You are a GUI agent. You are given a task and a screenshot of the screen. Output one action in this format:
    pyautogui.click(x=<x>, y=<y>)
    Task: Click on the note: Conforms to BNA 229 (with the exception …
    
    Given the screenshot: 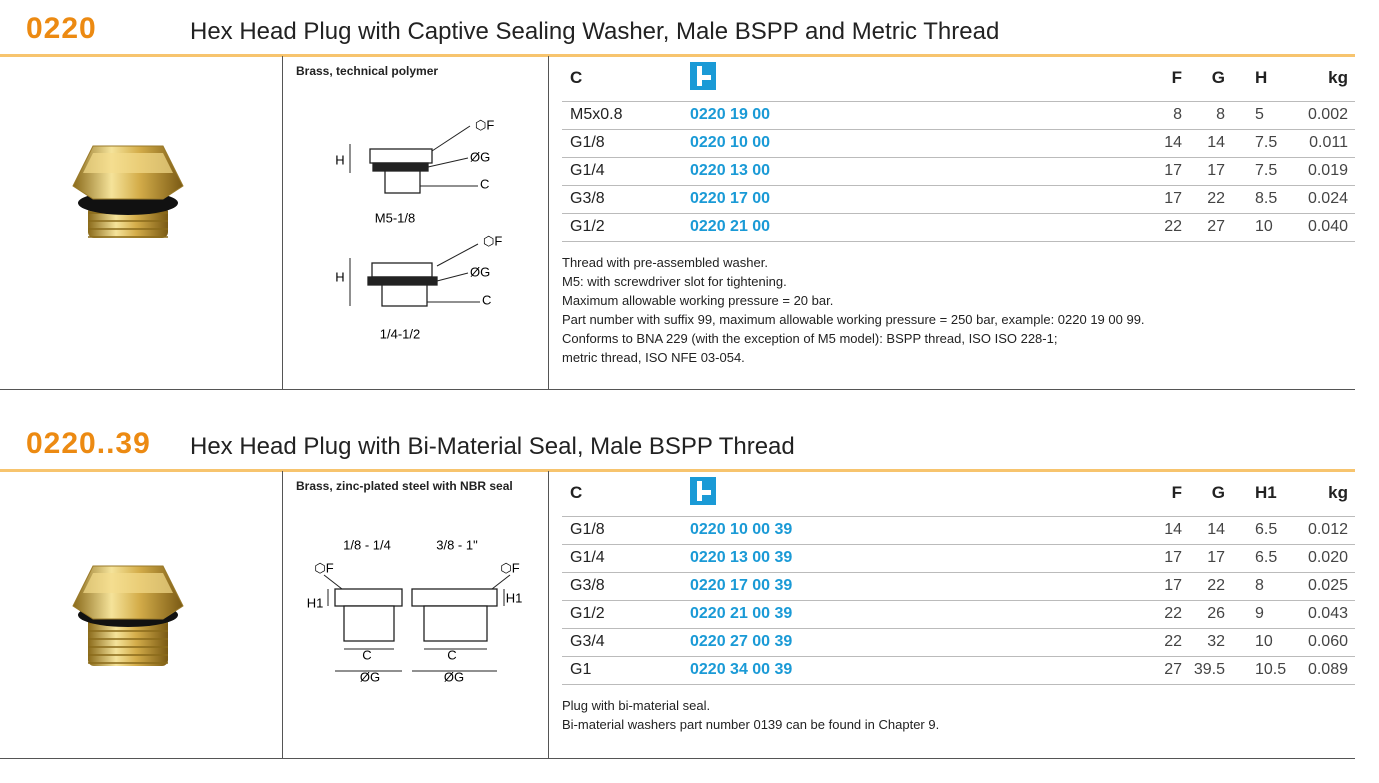 What is the action you would take?
    pyautogui.click(x=810, y=338)
    